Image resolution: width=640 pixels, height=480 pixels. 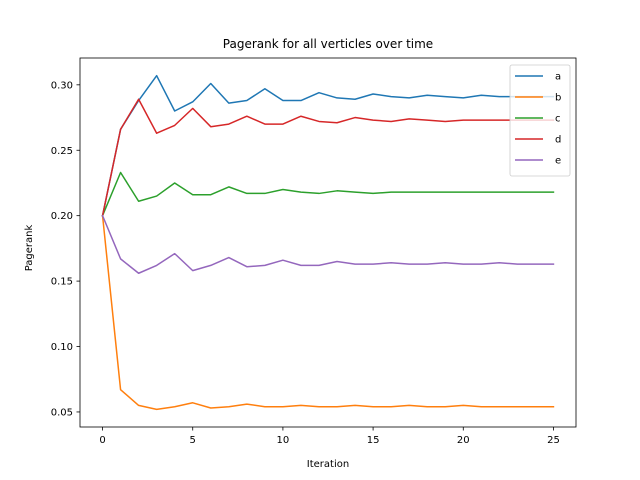 I want to click on x-tick-label: 15, so click(x=373, y=440).